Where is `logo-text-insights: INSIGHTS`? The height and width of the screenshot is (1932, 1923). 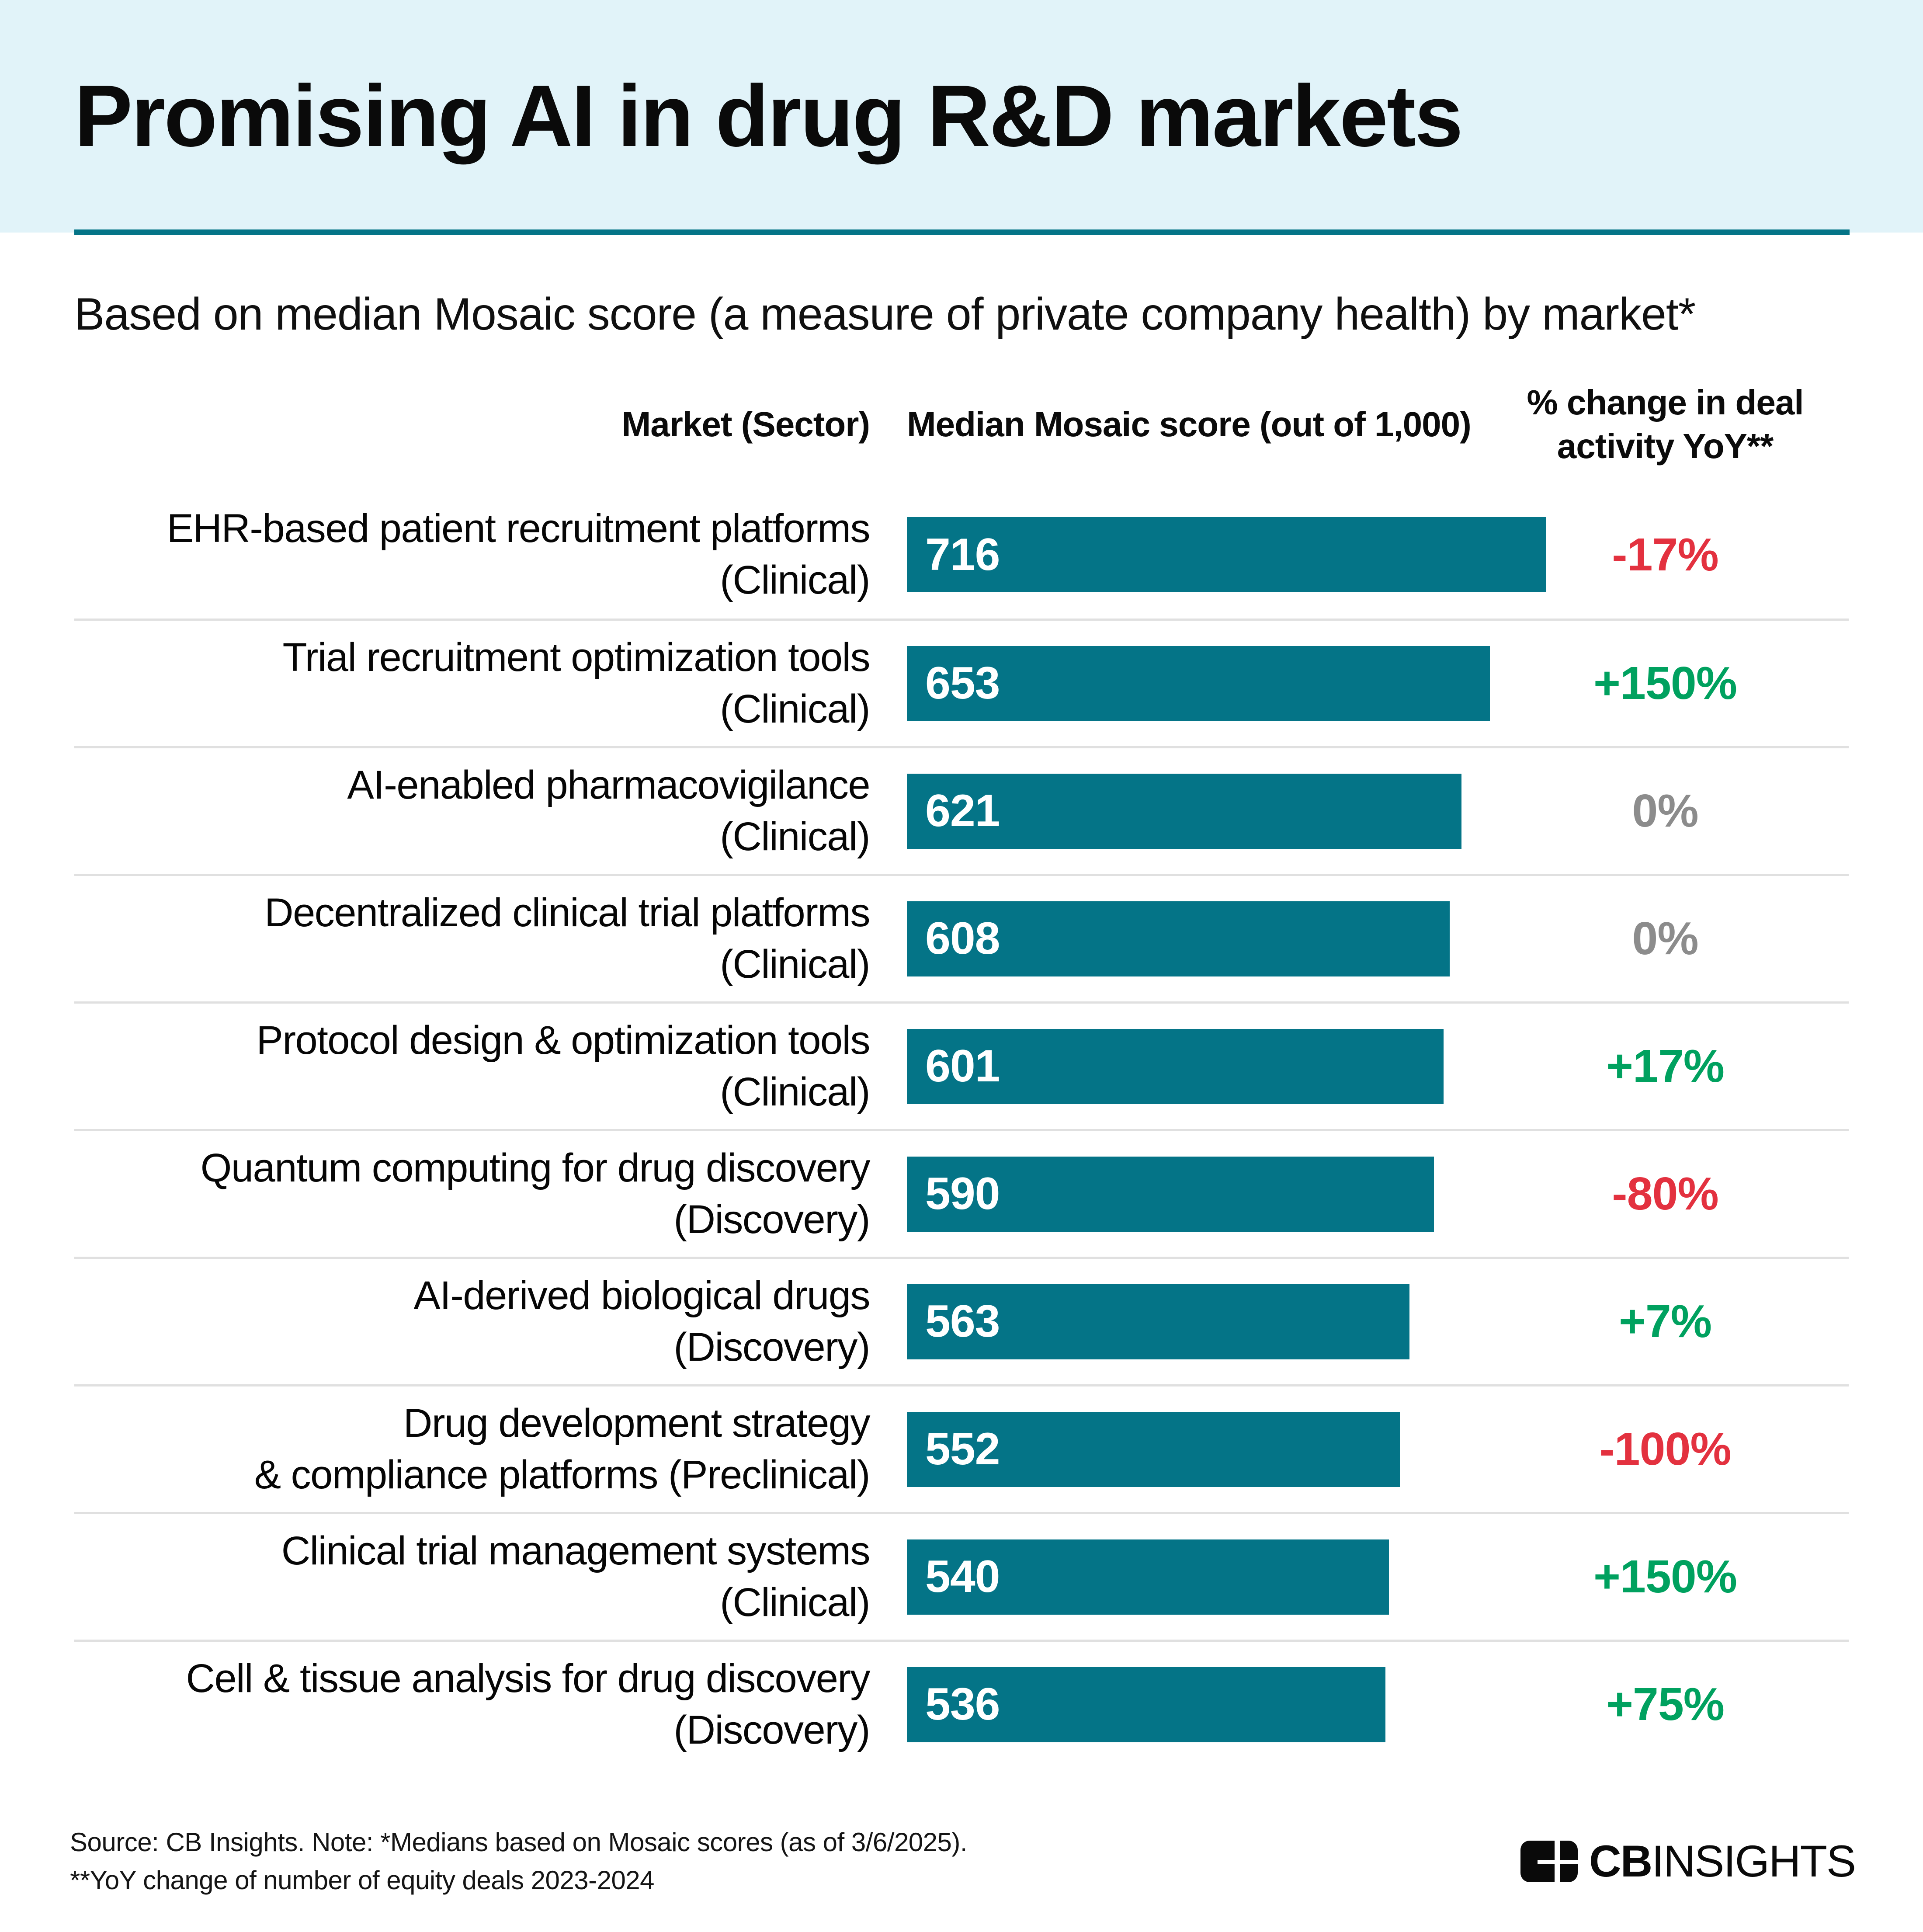 logo-text-insights: INSIGHTS is located at coordinates (1754, 1861).